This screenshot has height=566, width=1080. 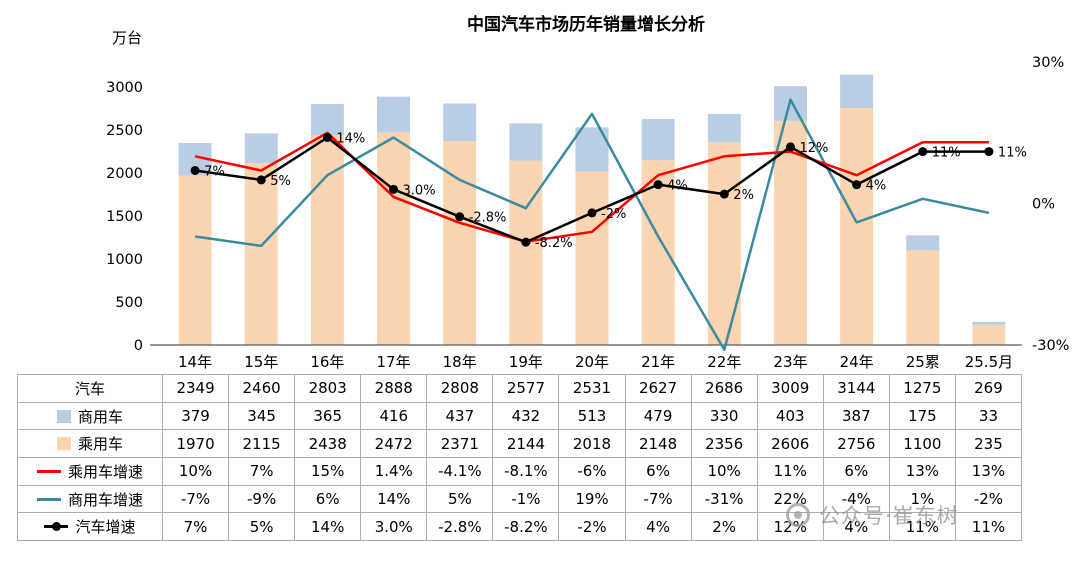 What do you see at coordinates (129, 303) in the screenshot?
I see `left-axis-tick-label: 500` at bounding box center [129, 303].